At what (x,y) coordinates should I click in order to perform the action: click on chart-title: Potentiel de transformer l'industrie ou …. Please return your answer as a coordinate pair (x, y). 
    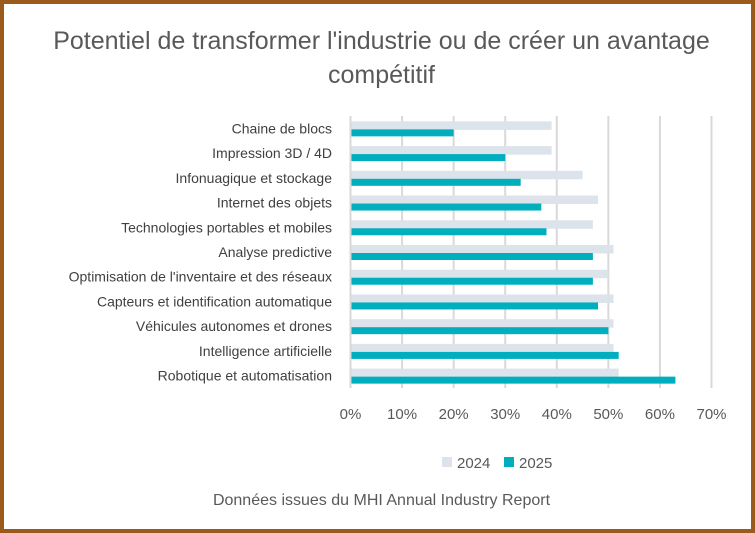
    Looking at the image, I should click on (381, 58).